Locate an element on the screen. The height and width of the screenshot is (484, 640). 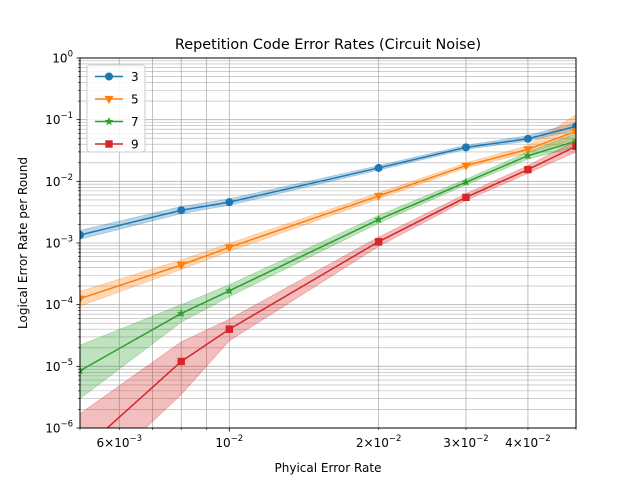
legend: 3 5 7 9 is located at coordinates (116, 108).